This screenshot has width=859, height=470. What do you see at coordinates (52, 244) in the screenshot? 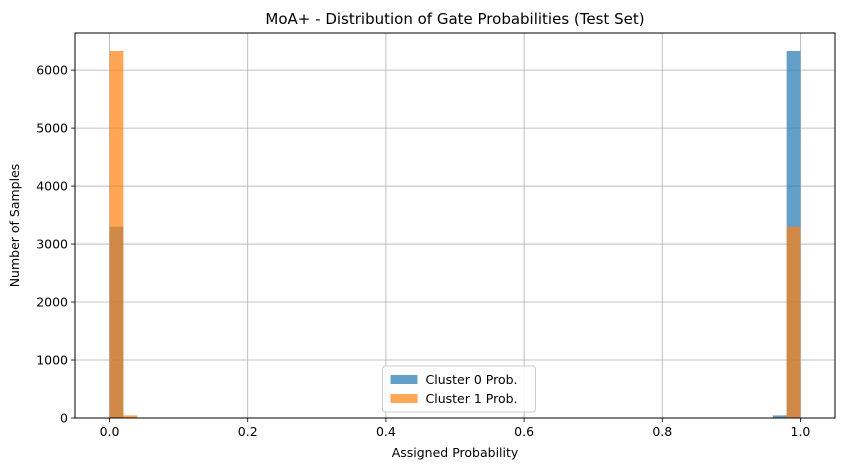
I see `y-tick-label-3: 3000` at bounding box center [52, 244].